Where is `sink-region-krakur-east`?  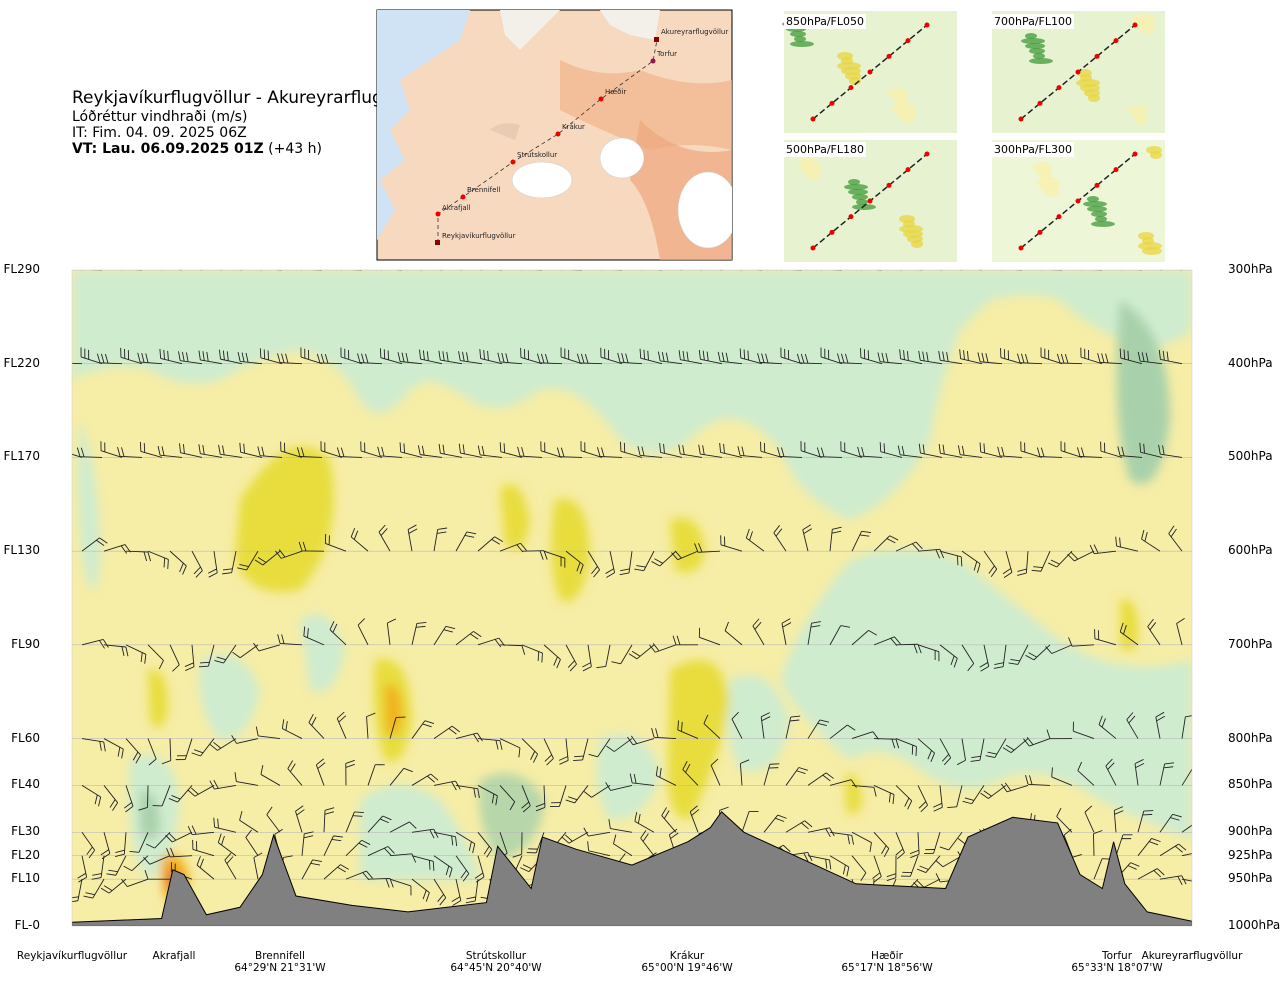 sink-region-krakur-east is located at coordinates (758, 723).